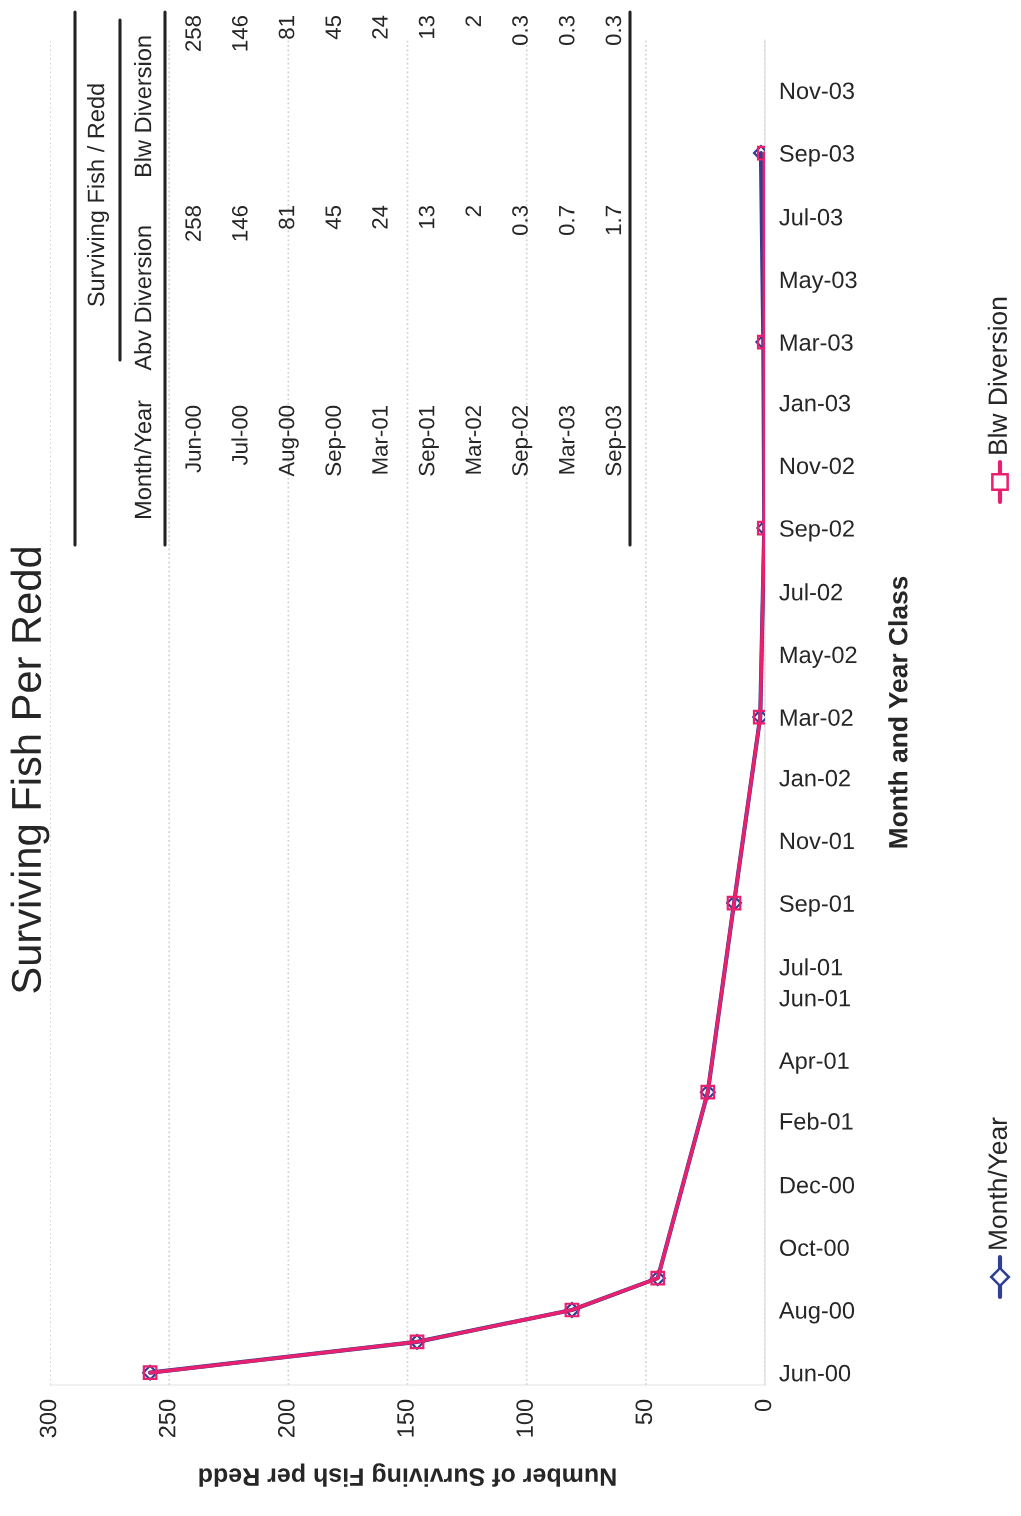 This screenshot has height=1516, width=1021. I want to click on annotation: Jun-00, so click(193, 439).